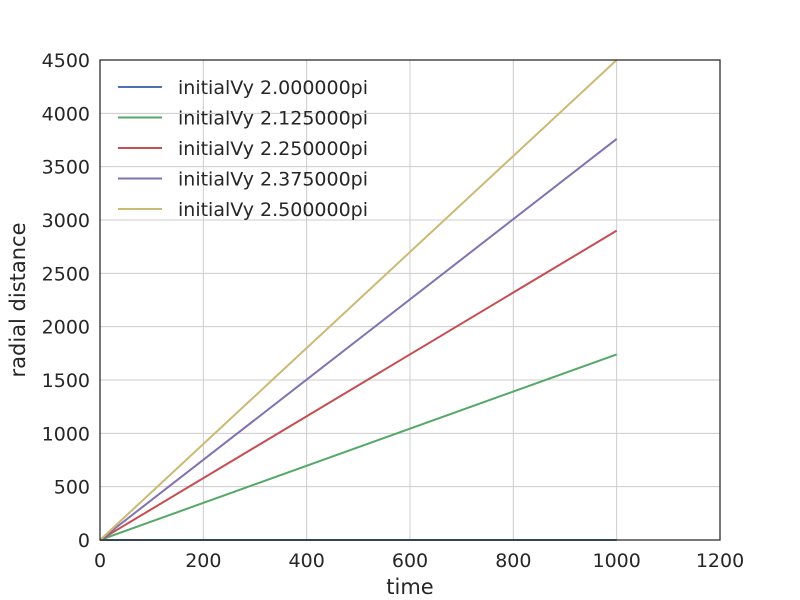 This screenshot has height=600, width=800. What do you see at coordinates (273, 210) in the screenshot?
I see `legend-label-5: initialVy 2.500000pi` at bounding box center [273, 210].